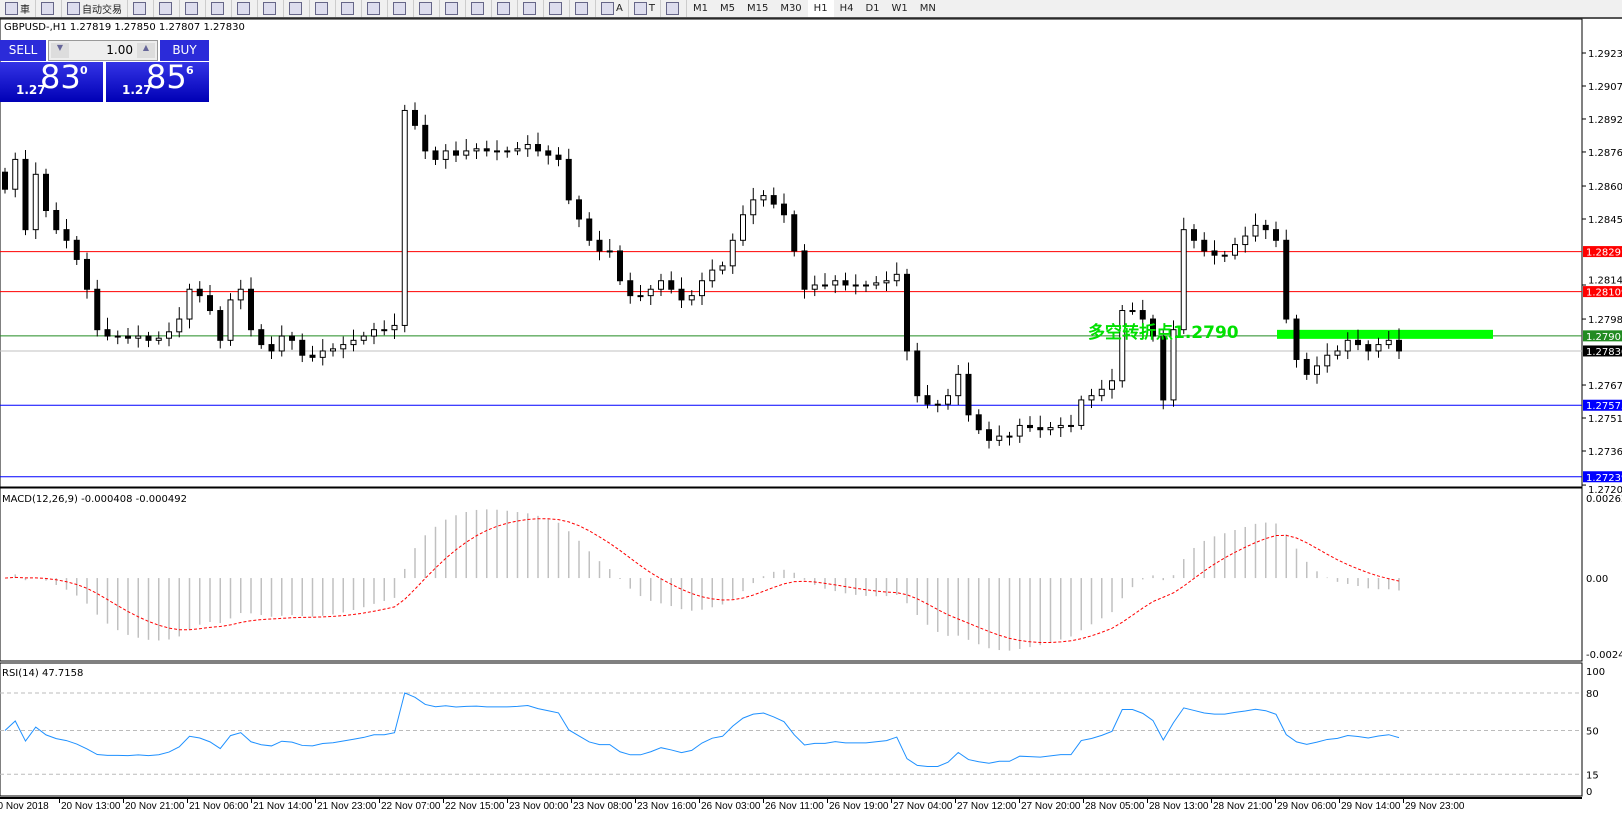 The width and height of the screenshot is (1622, 817). What do you see at coordinates (557, 8) in the screenshot?
I see `equidistant-channel-button` at bounding box center [557, 8].